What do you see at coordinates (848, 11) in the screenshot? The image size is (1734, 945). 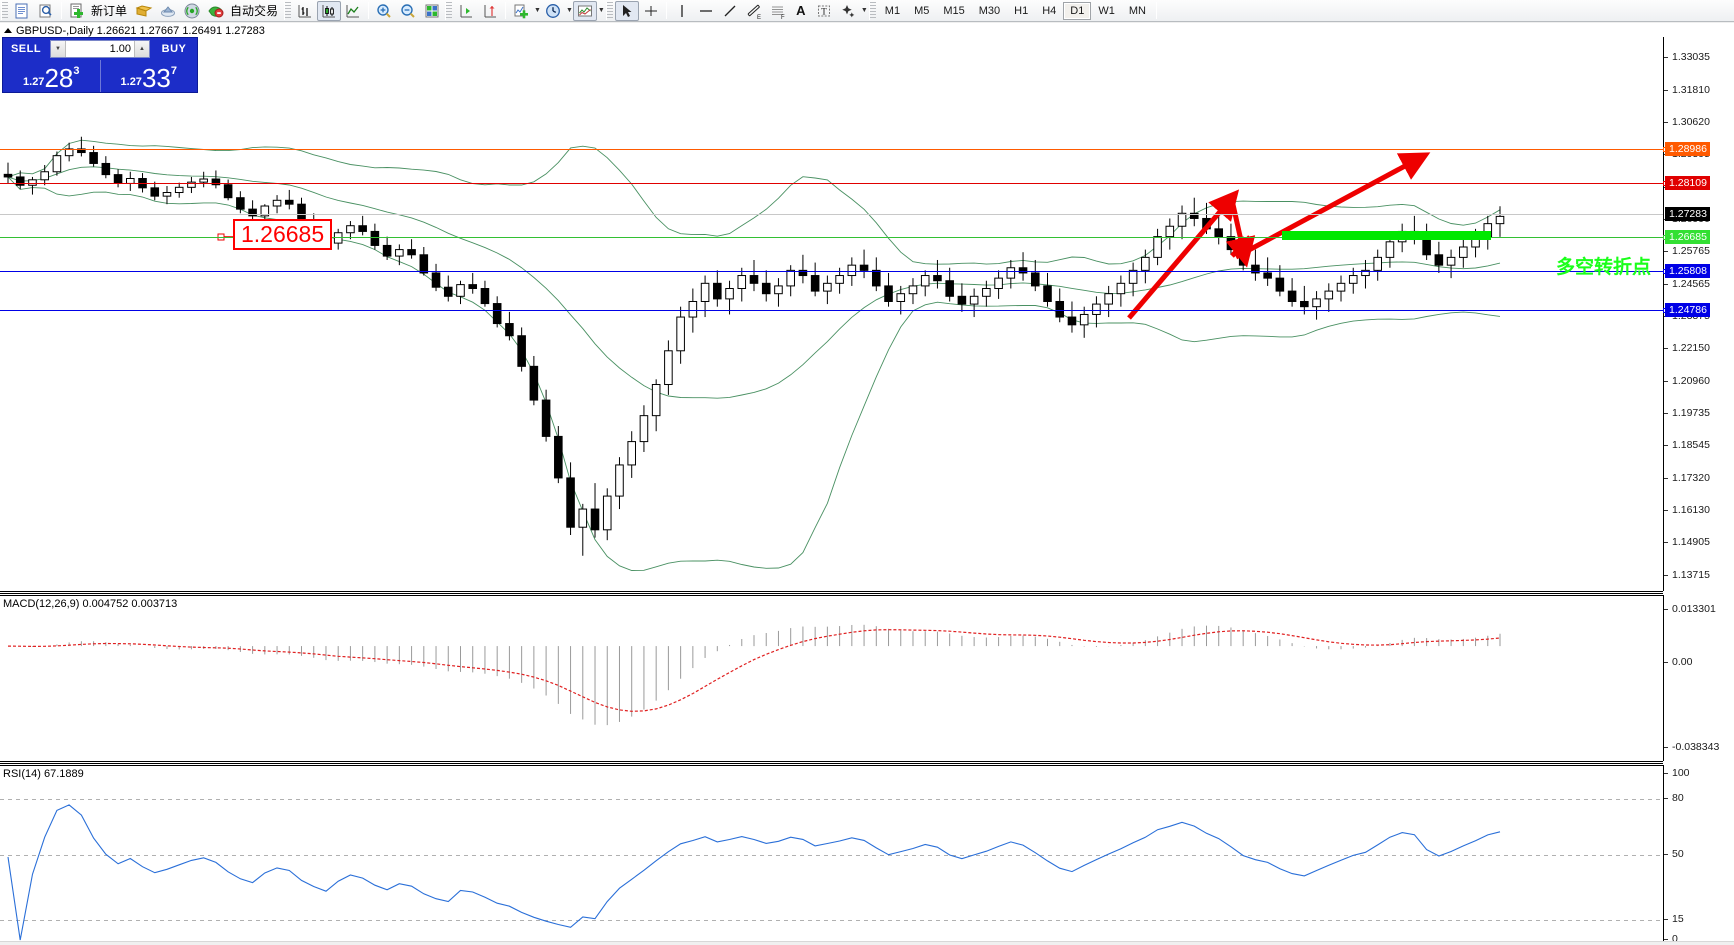 I see `shapes-icon` at bounding box center [848, 11].